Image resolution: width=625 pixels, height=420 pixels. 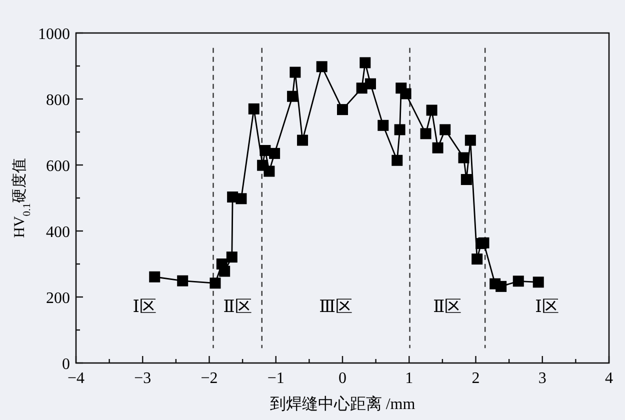 I want to click on y-tick-label: 0, so click(x=66, y=364).